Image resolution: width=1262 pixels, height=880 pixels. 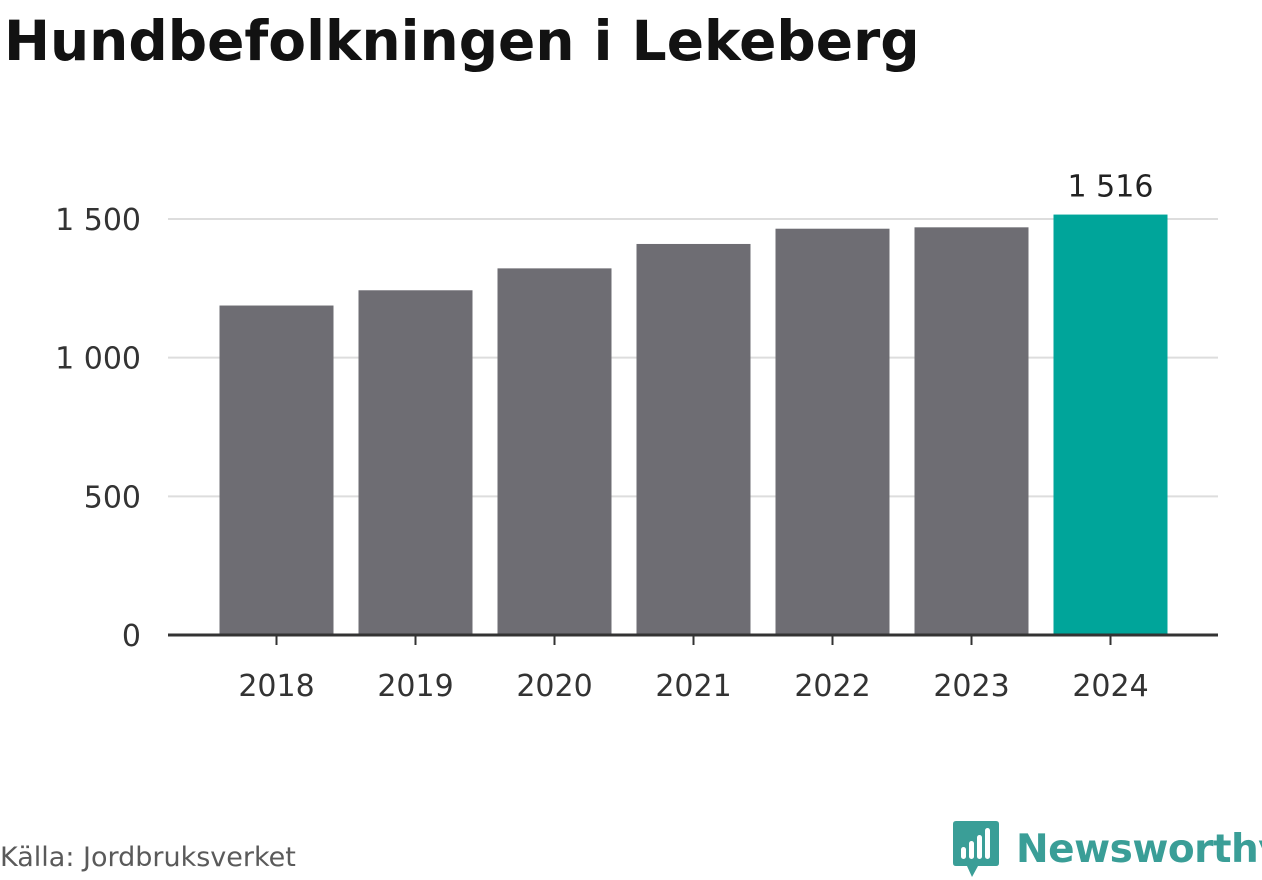 What do you see at coordinates (1110, 686) in the screenshot?
I see `x-tick-label: 2024` at bounding box center [1110, 686].